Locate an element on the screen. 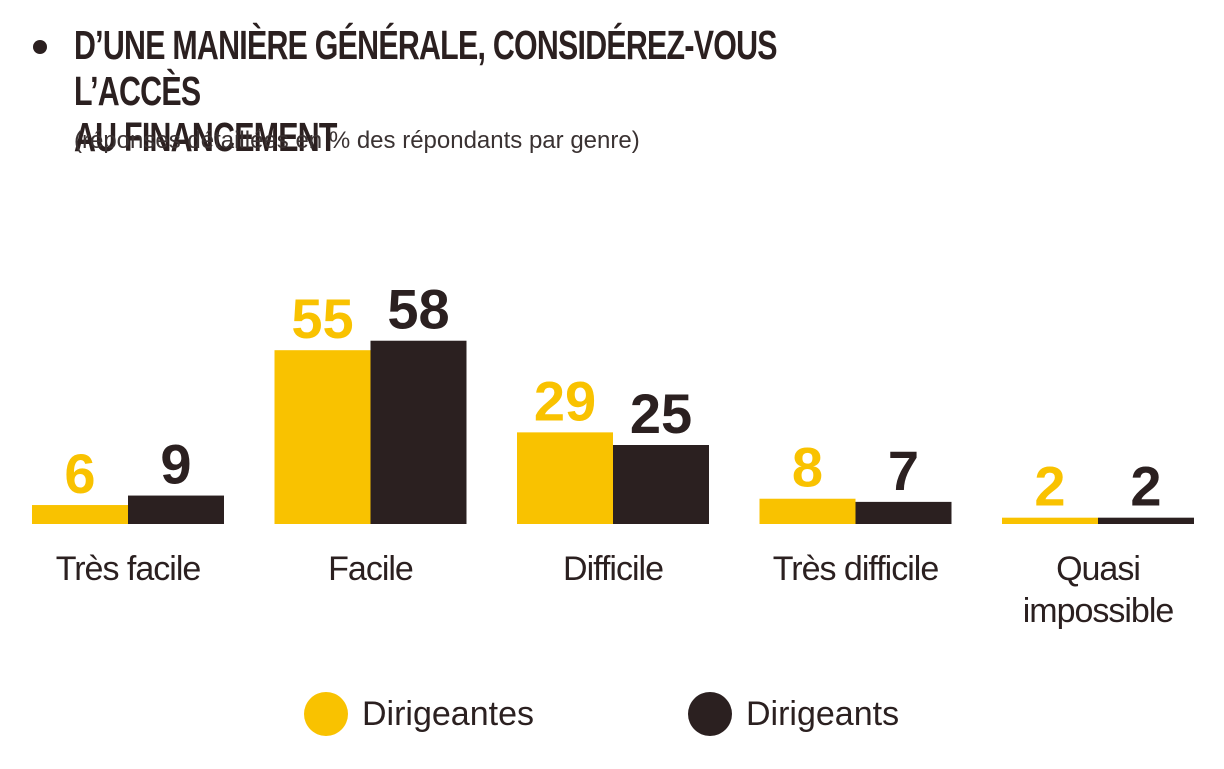  category-label-quasi-impossible: Quasi impossible is located at coordinates (1098, 590).